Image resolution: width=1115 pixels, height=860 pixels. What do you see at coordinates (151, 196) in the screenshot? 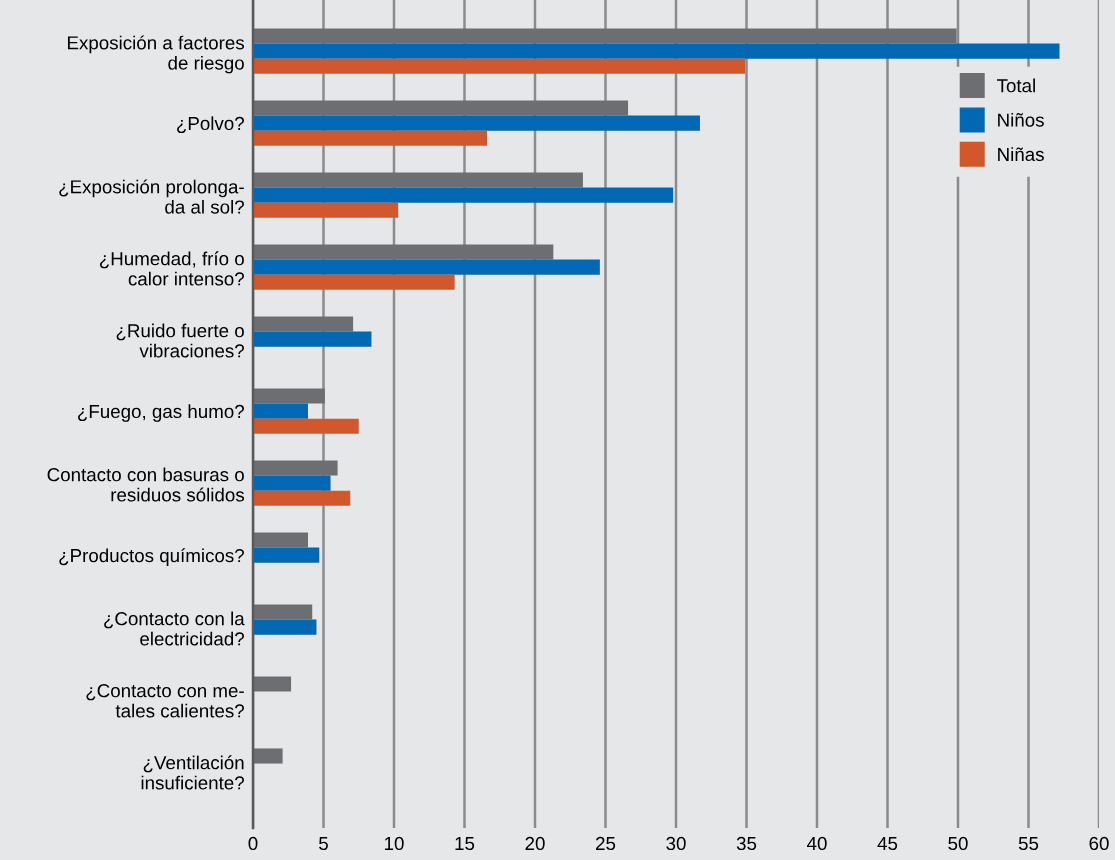
I see `y-tick-label: ¿Exposición prolonga- da al sol?` at bounding box center [151, 196].